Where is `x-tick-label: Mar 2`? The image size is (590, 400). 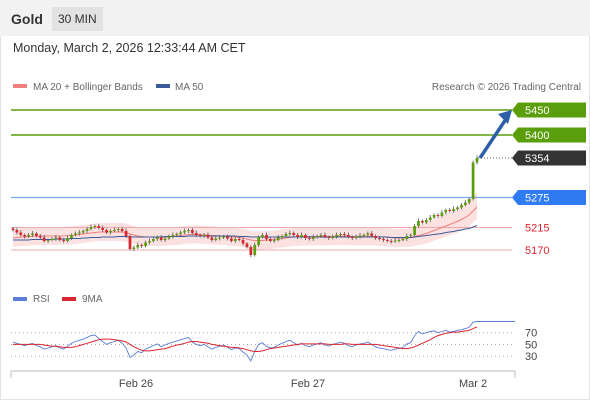
x-tick-label: Mar 2 is located at coordinates (473, 384).